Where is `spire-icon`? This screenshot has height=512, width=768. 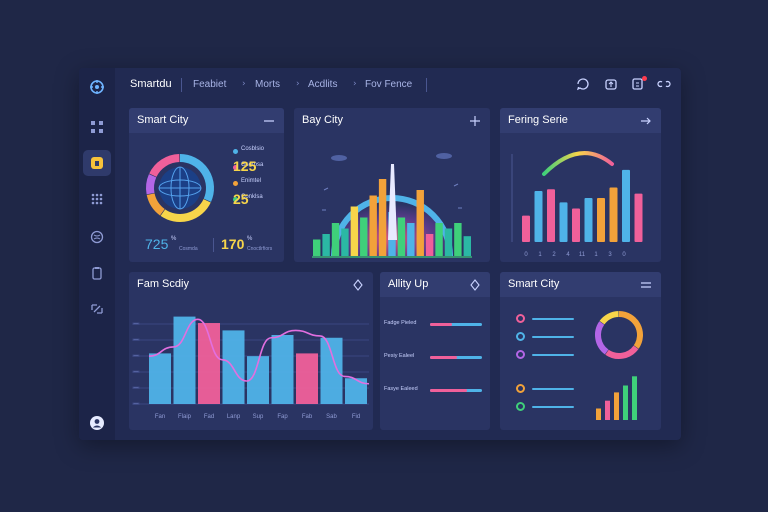 spire-icon is located at coordinates (392, 202).